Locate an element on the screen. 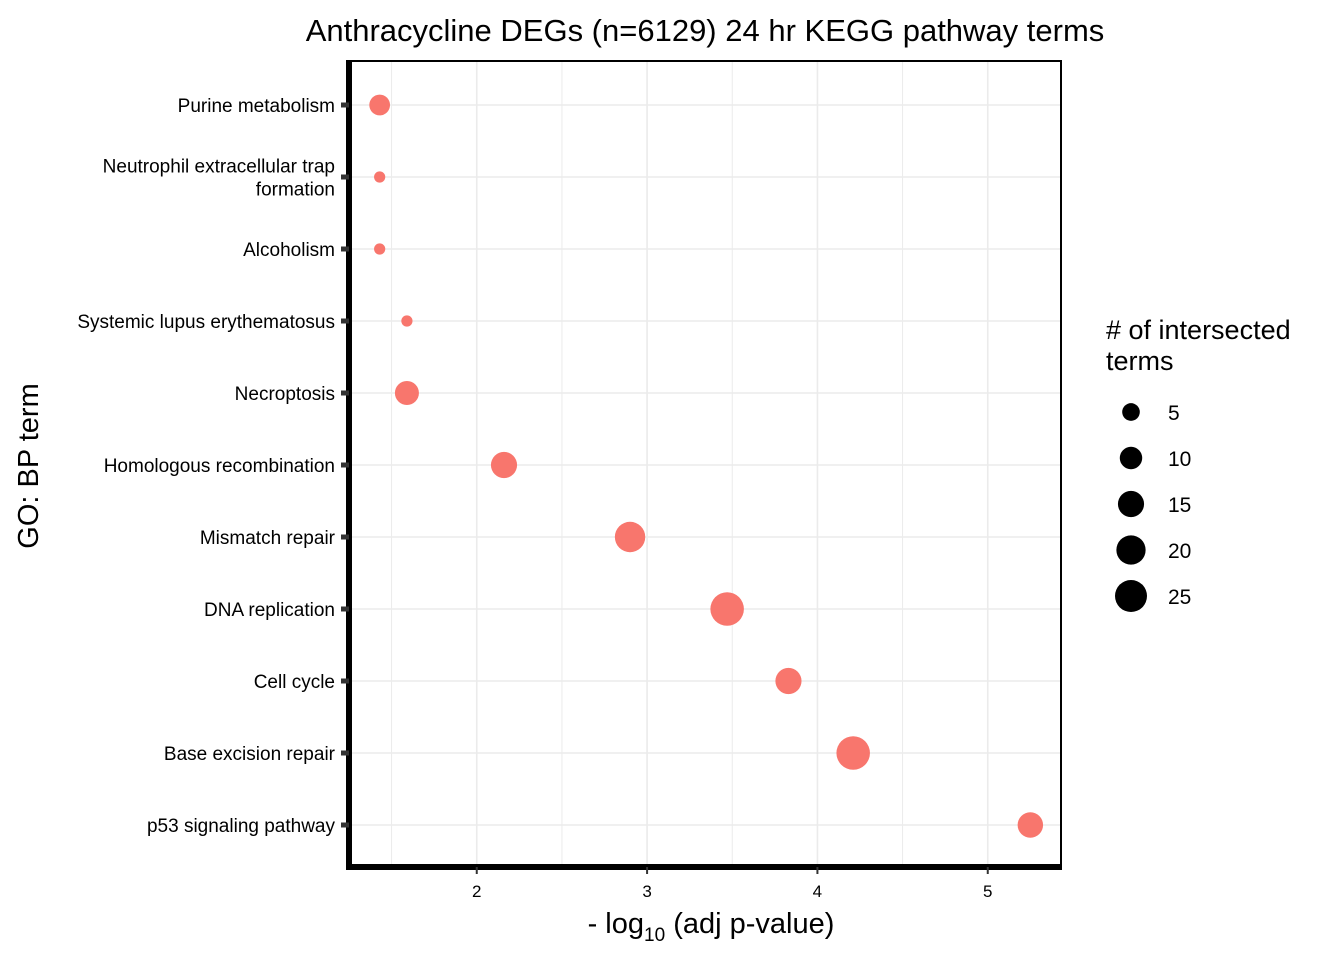  y-tick-label: Cell cycle is located at coordinates (294, 682).